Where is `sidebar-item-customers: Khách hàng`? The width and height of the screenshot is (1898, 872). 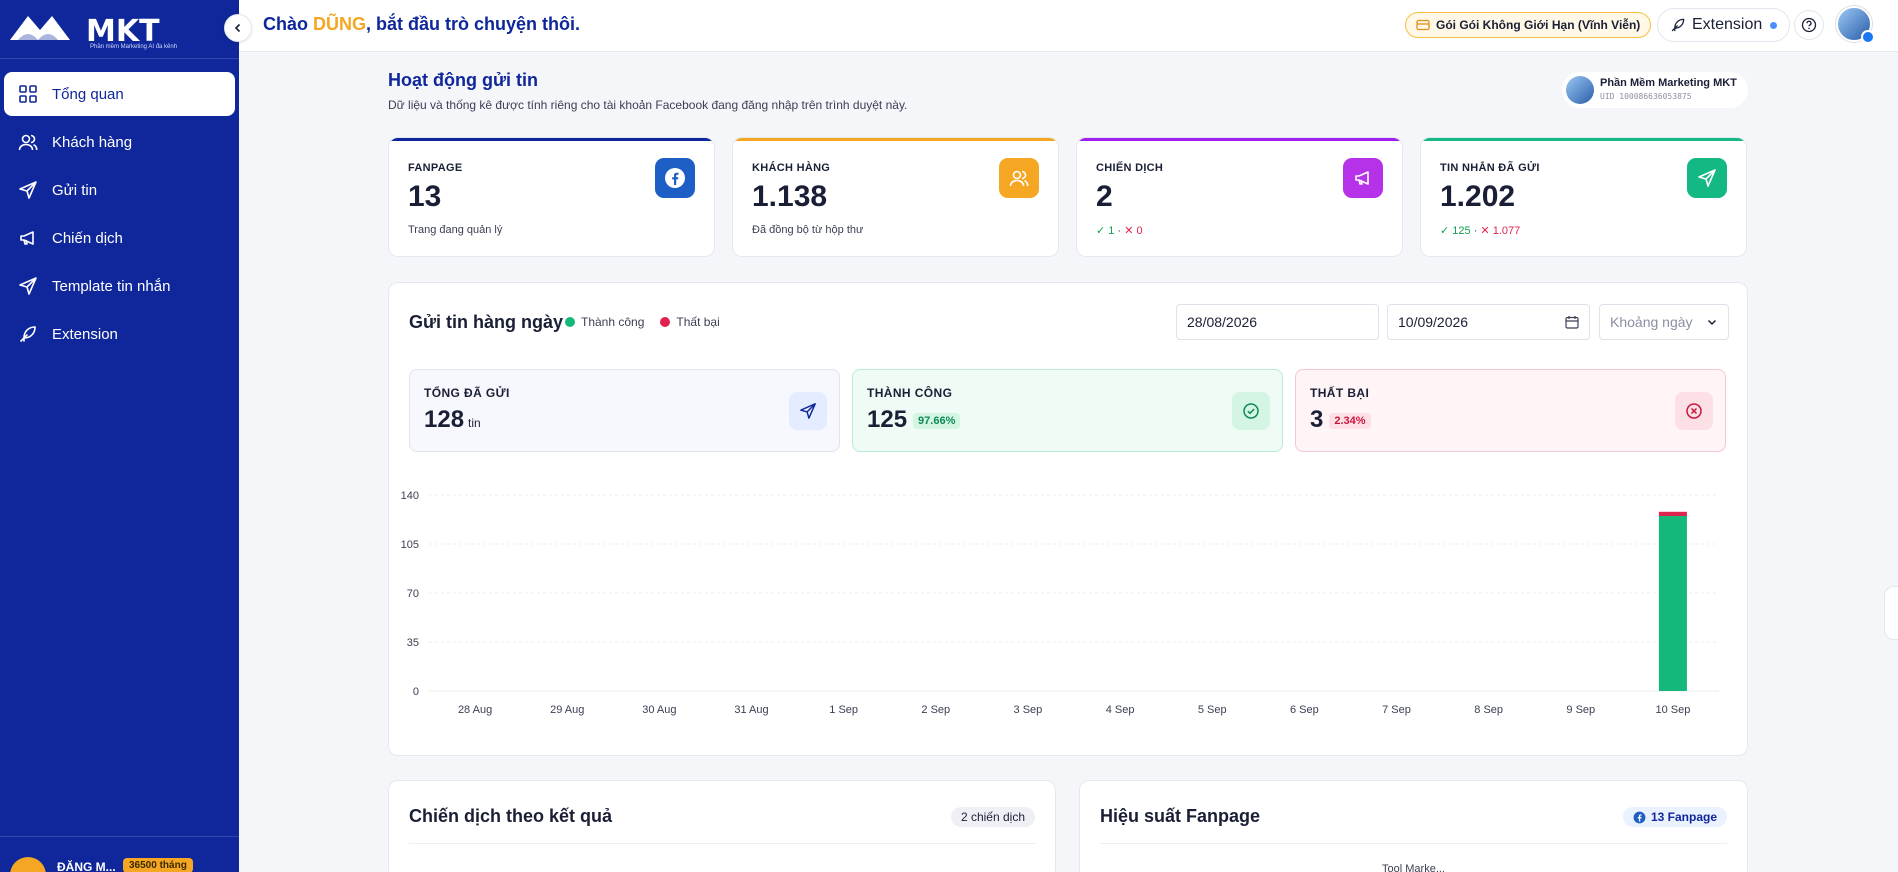
sidebar-item-customers: Khách hàng is located at coordinates (119, 142).